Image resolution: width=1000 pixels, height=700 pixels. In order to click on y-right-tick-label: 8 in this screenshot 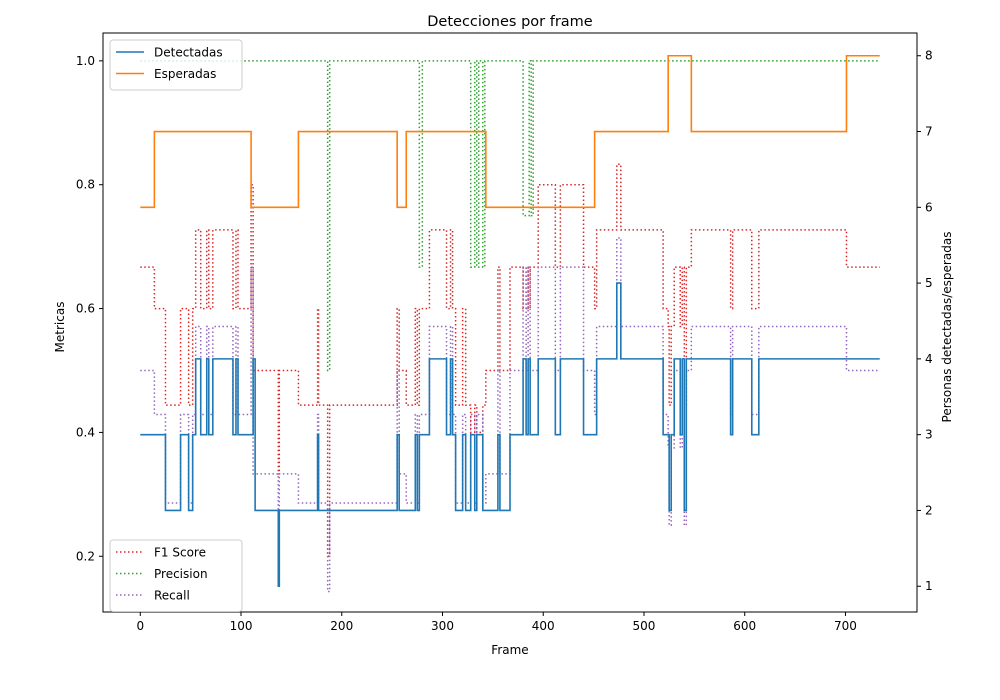, I will do `click(929, 56)`.